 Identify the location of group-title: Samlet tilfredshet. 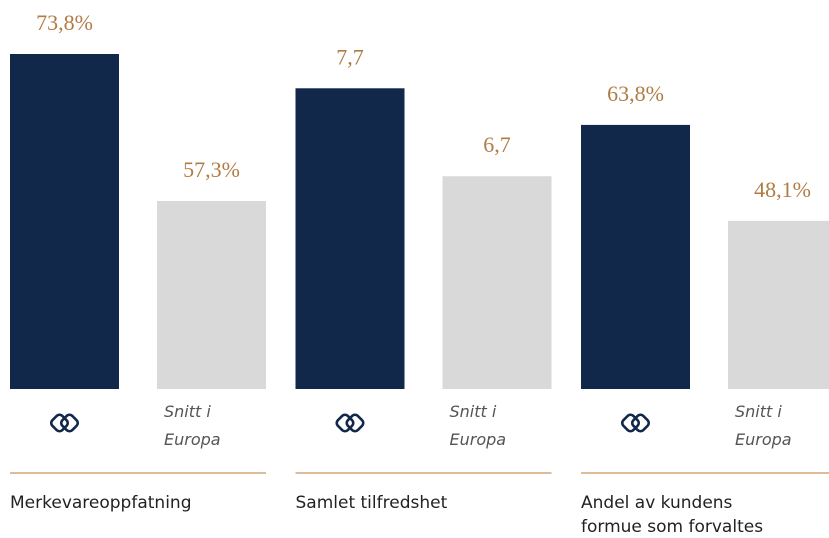
(371, 503).